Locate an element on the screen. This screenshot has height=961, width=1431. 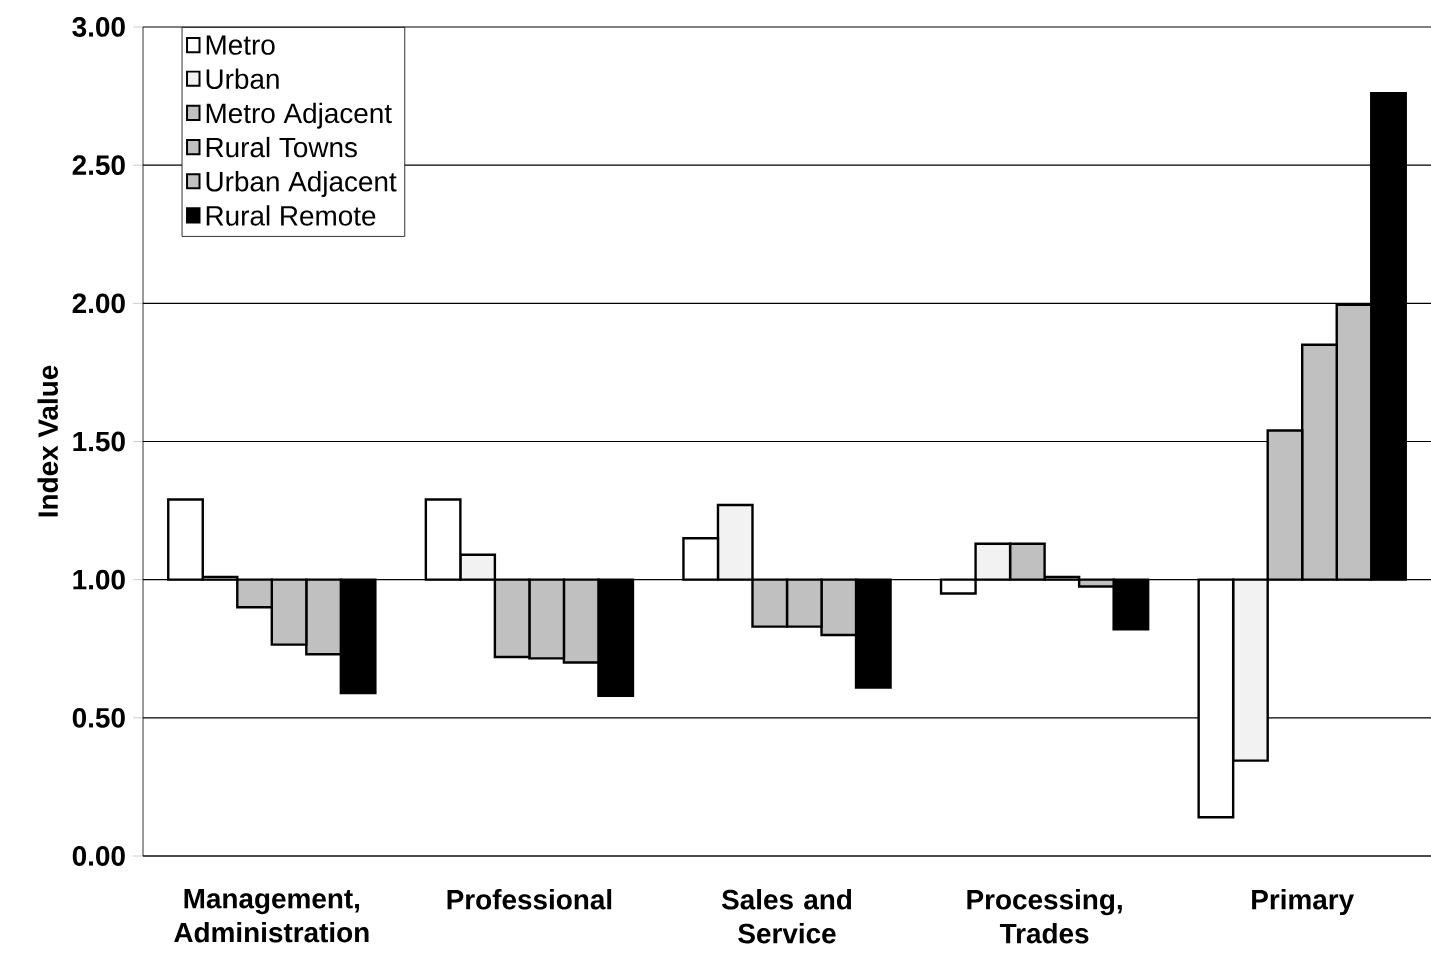
x-tick-label: Professional is located at coordinates (529, 899).